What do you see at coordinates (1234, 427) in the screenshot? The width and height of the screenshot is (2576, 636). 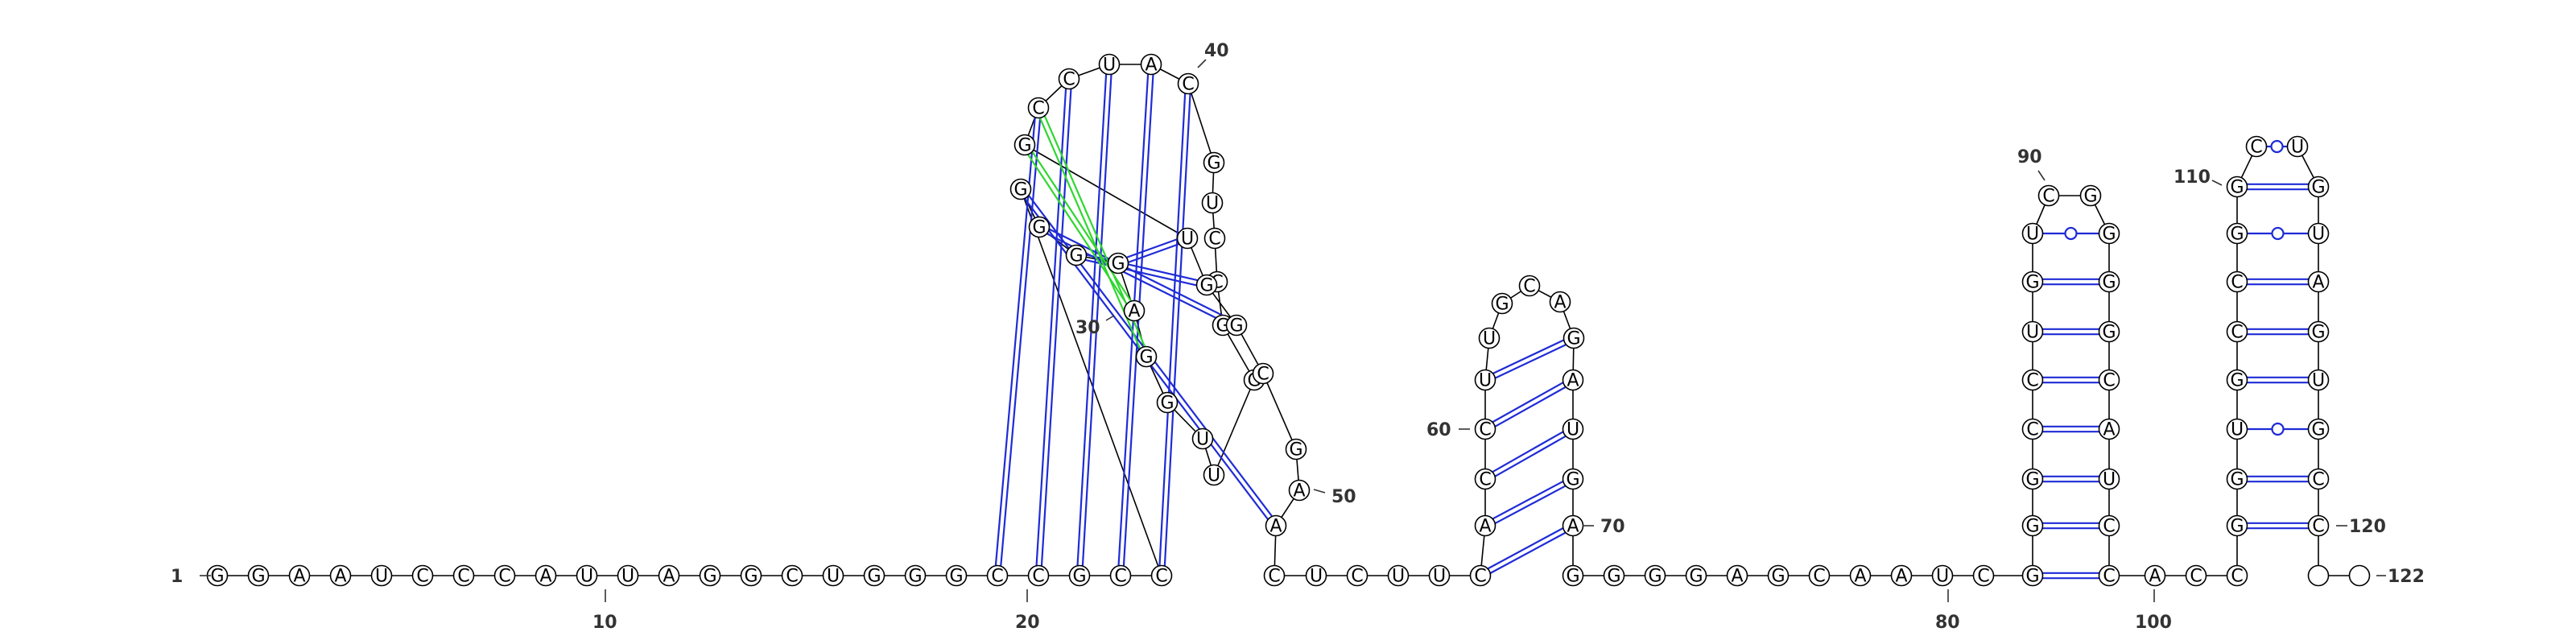 I see `backbone-segment` at bounding box center [1234, 427].